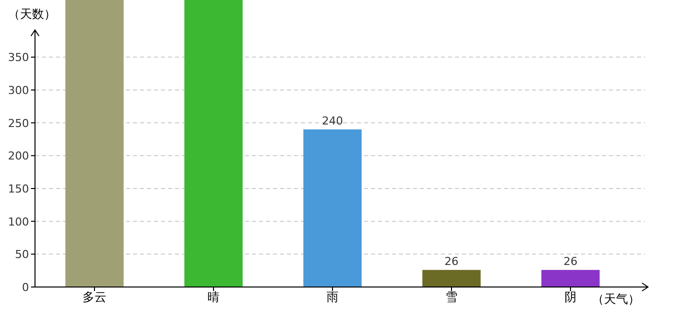 Image resolution: width=680 pixels, height=320 pixels. I want to click on y-tick-label: 250, so click(18, 123).